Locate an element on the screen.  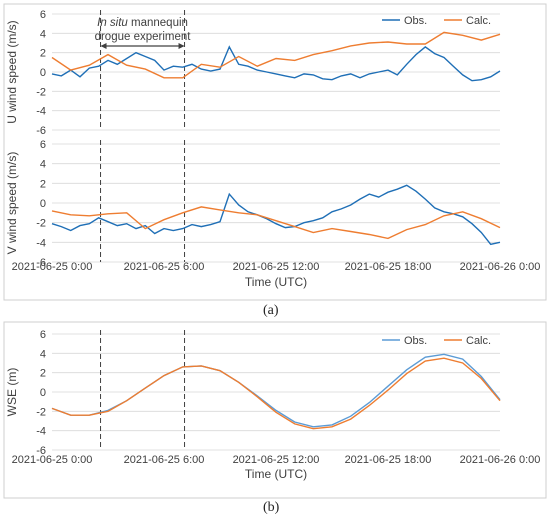
annotation-line1: In situ mannequin is located at coordinates (142, 23).